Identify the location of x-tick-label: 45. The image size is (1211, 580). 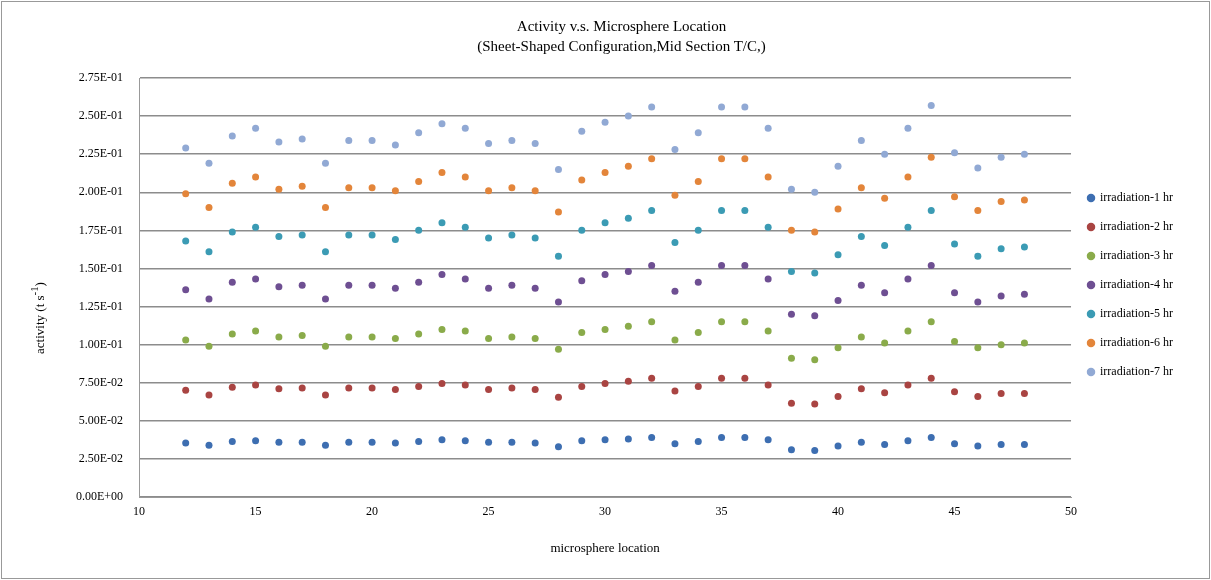
(954, 511).